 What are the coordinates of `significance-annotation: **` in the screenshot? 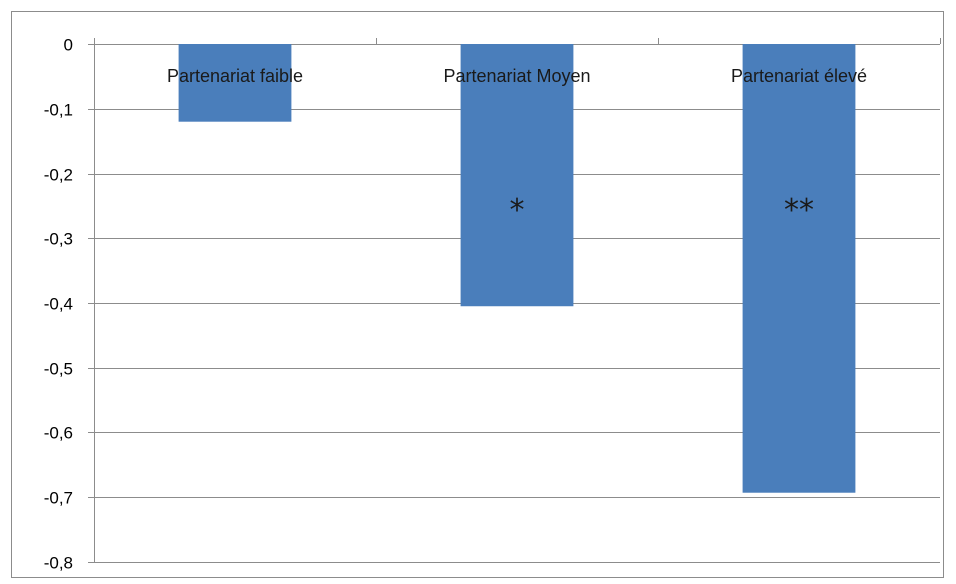 It's located at (799, 210).